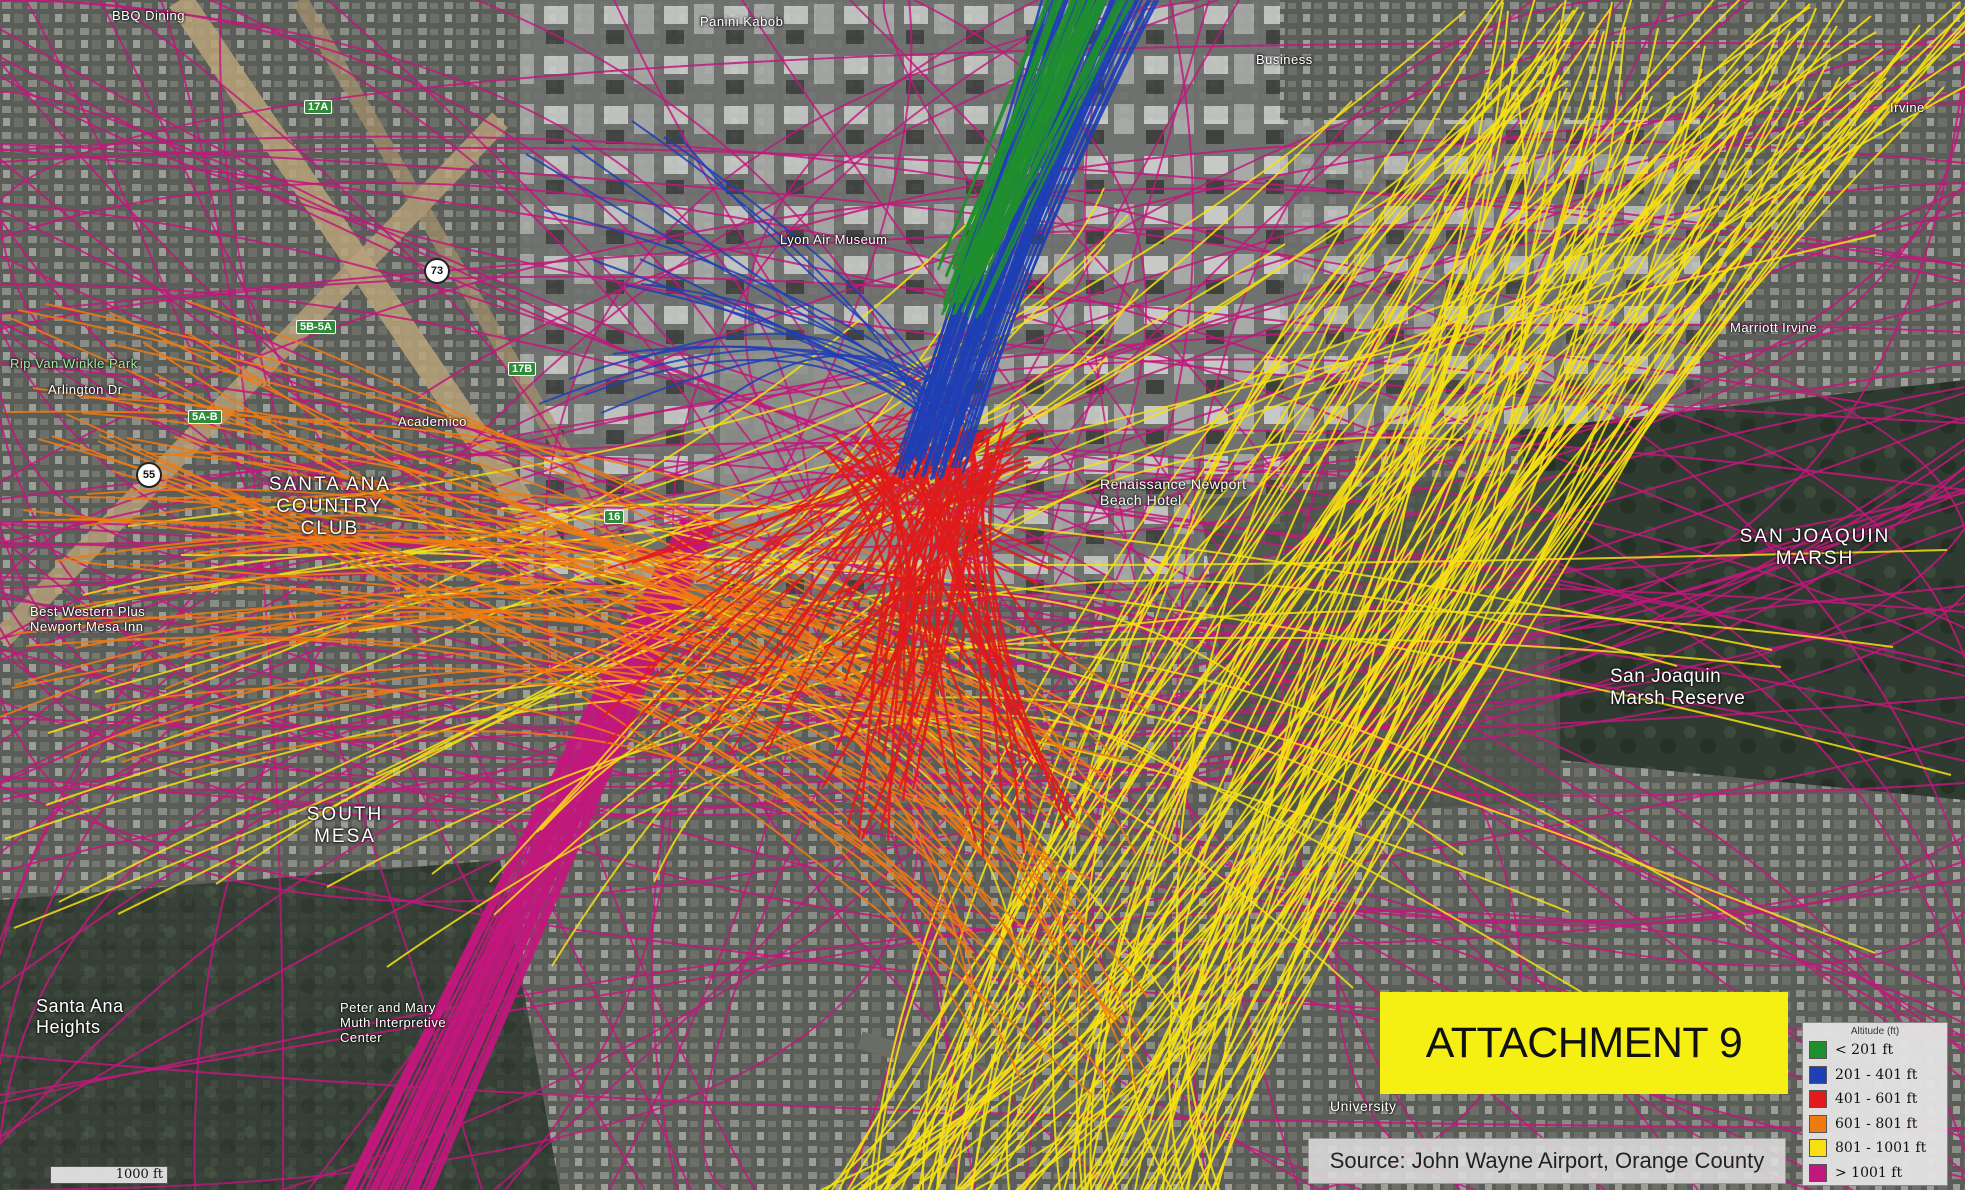 The image size is (1965, 1190). I want to click on attachment-title: ATTACHMENT 9, so click(1584, 1042).